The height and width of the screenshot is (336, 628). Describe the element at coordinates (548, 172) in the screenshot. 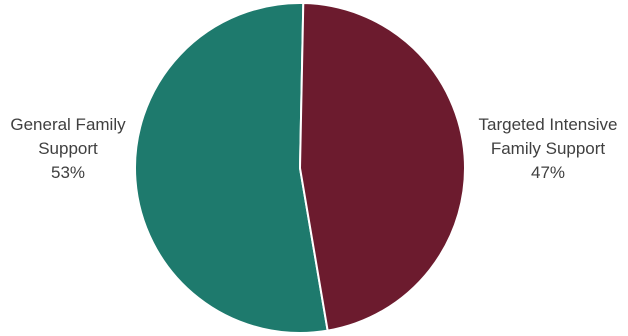

I see `slice-value-label: 47%` at that location.